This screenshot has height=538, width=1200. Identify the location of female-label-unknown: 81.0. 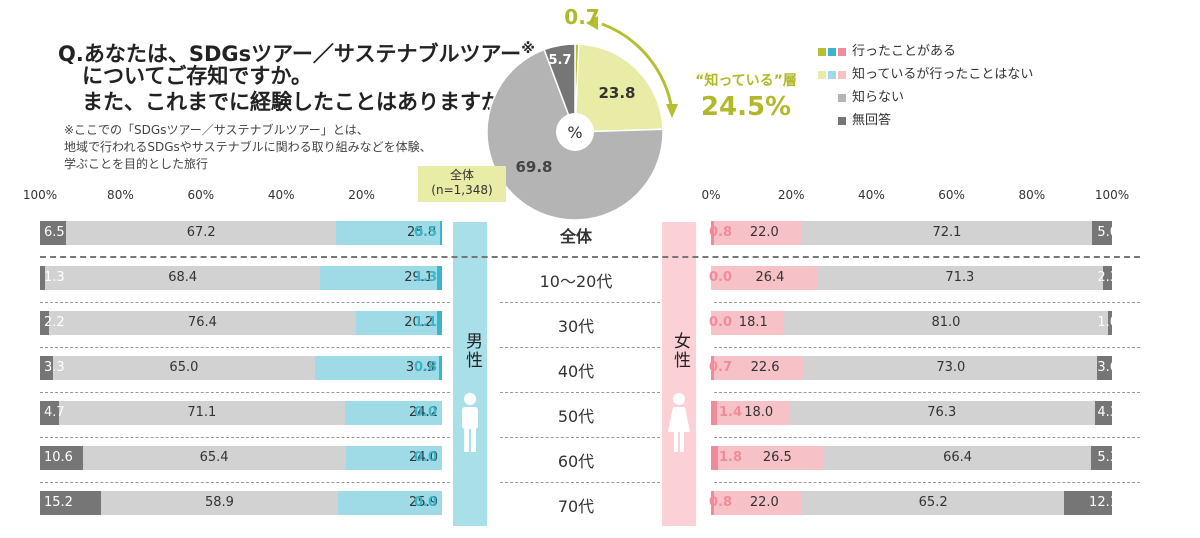
(946, 322).